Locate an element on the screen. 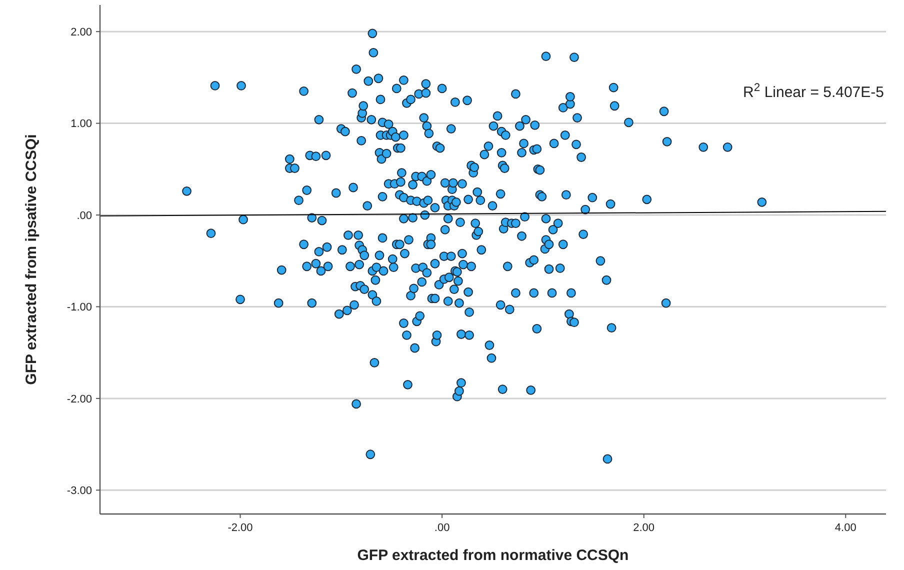  x-tick-label: -2.00 is located at coordinates (240, 528).